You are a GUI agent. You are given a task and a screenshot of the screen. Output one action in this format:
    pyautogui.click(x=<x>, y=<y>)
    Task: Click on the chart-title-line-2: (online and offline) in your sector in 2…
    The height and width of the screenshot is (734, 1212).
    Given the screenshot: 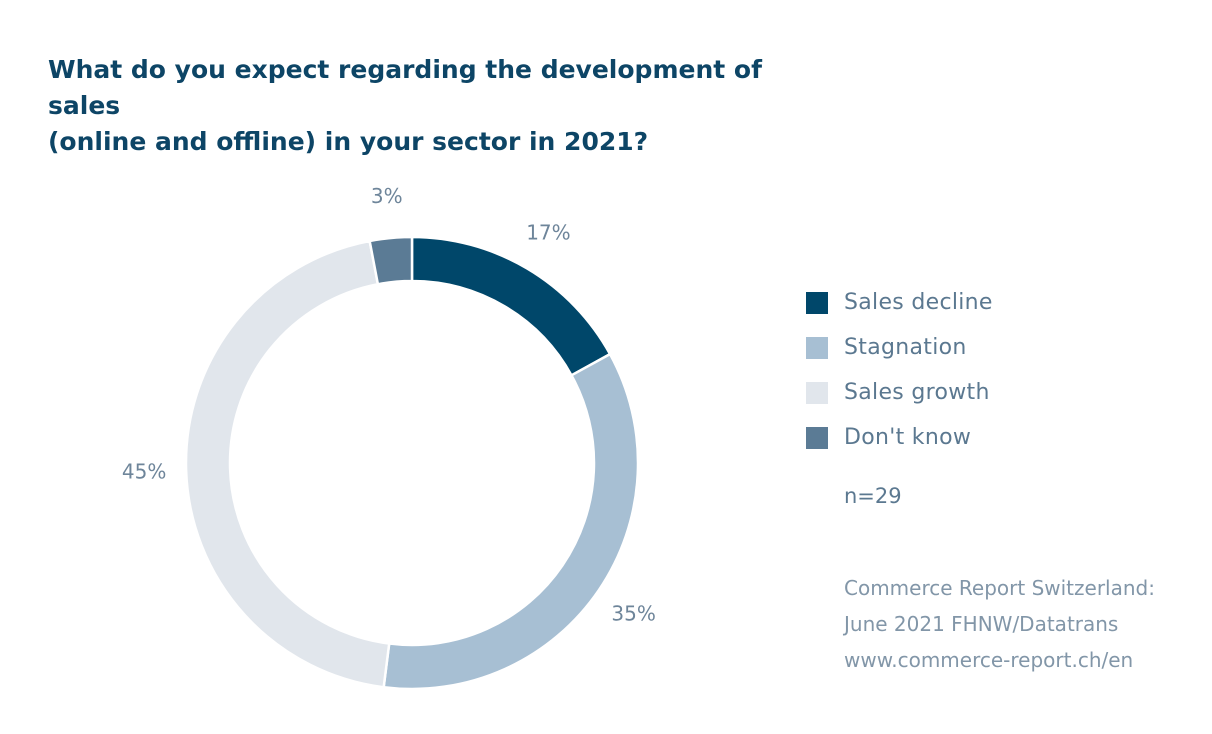 What is the action you would take?
    pyautogui.click(x=348, y=141)
    